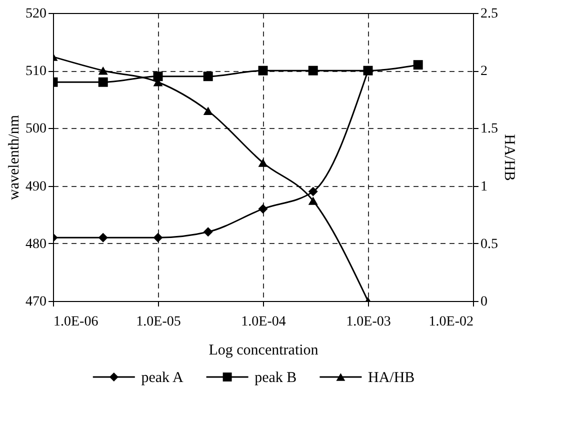 This screenshot has height=431, width=571. Describe the element at coordinates (509, 157) in the screenshot. I see `y2-axis-title: HA/HB` at that location.